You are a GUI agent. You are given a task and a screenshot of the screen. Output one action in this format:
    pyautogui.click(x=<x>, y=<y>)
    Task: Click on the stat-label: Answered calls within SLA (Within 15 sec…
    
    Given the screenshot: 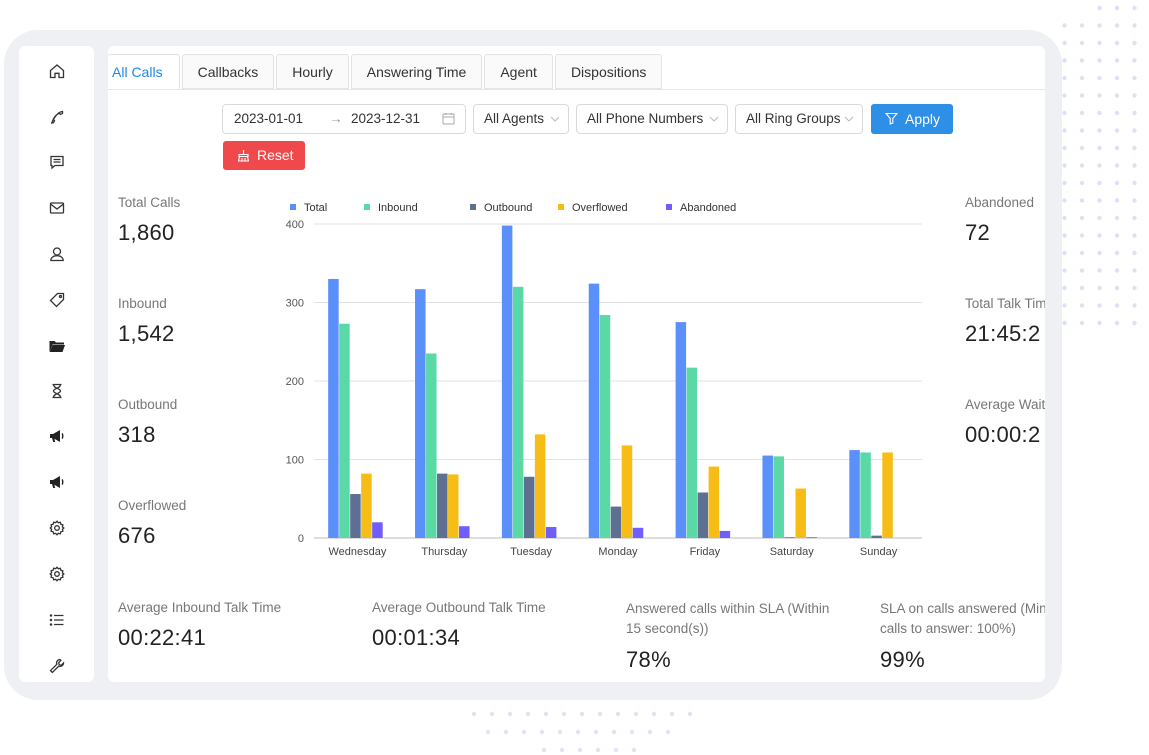 What is the action you would take?
    pyautogui.click(x=728, y=618)
    